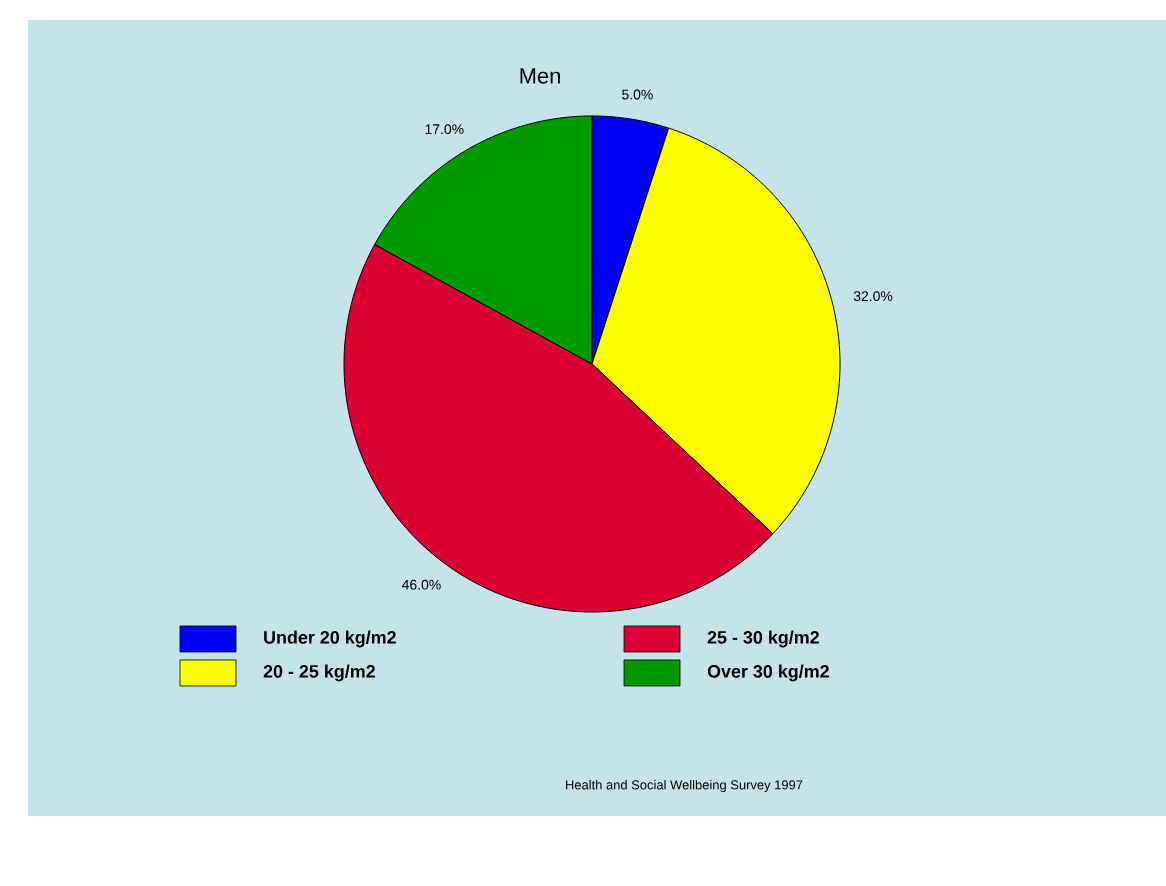 The width and height of the screenshot is (1166, 886). Describe the element at coordinates (330, 639) in the screenshot. I see `legend-label: Under 20 kg/m2` at that location.